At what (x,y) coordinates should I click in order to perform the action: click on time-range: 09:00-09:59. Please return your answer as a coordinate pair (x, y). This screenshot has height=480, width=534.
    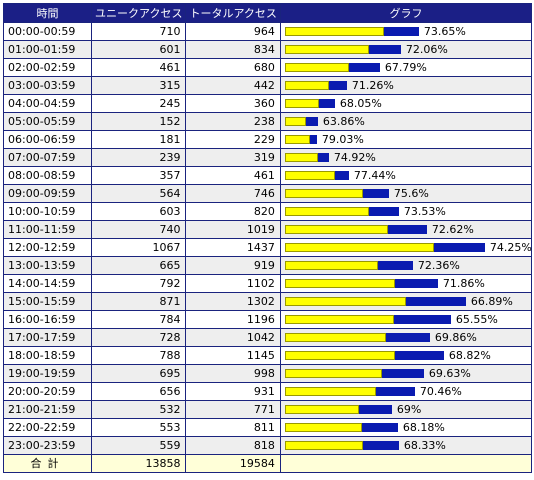
    Looking at the image, I should click on (47, 193).